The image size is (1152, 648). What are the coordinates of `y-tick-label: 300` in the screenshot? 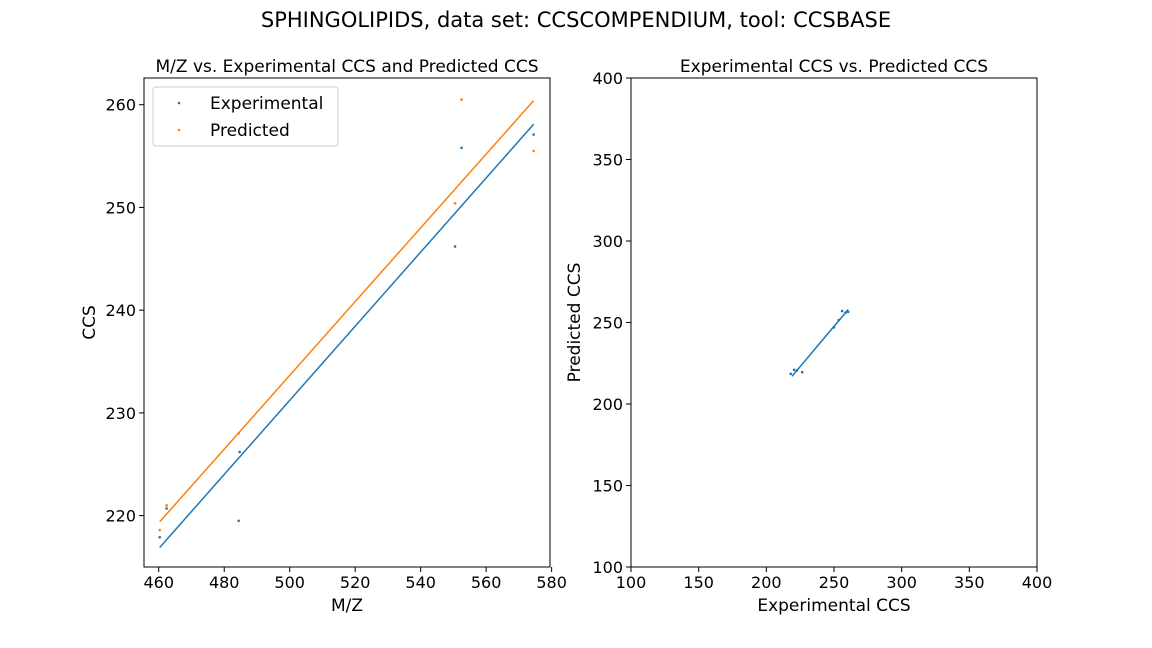 It's located at (607, 241).